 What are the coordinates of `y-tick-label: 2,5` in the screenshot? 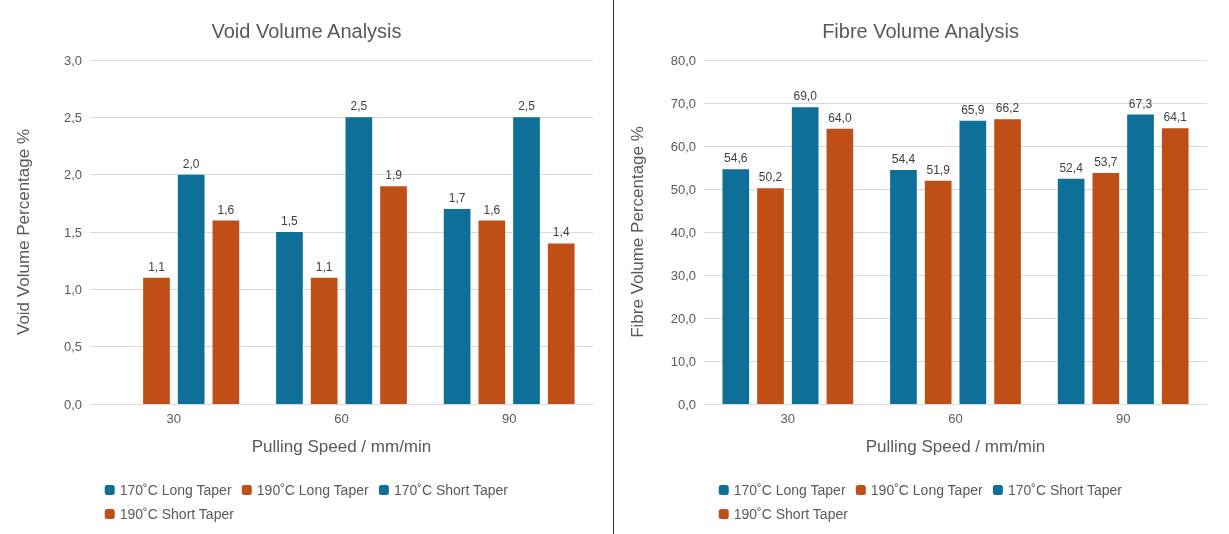 It's located at (72, 117).